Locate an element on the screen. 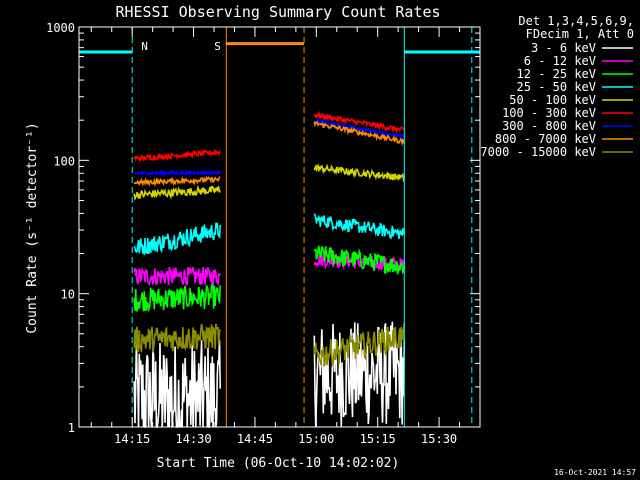 Image resolution: width=640 pixels, height=480 pixels. legend-entry-label: 3 - 6 keV is located at coordinates (563, 48).